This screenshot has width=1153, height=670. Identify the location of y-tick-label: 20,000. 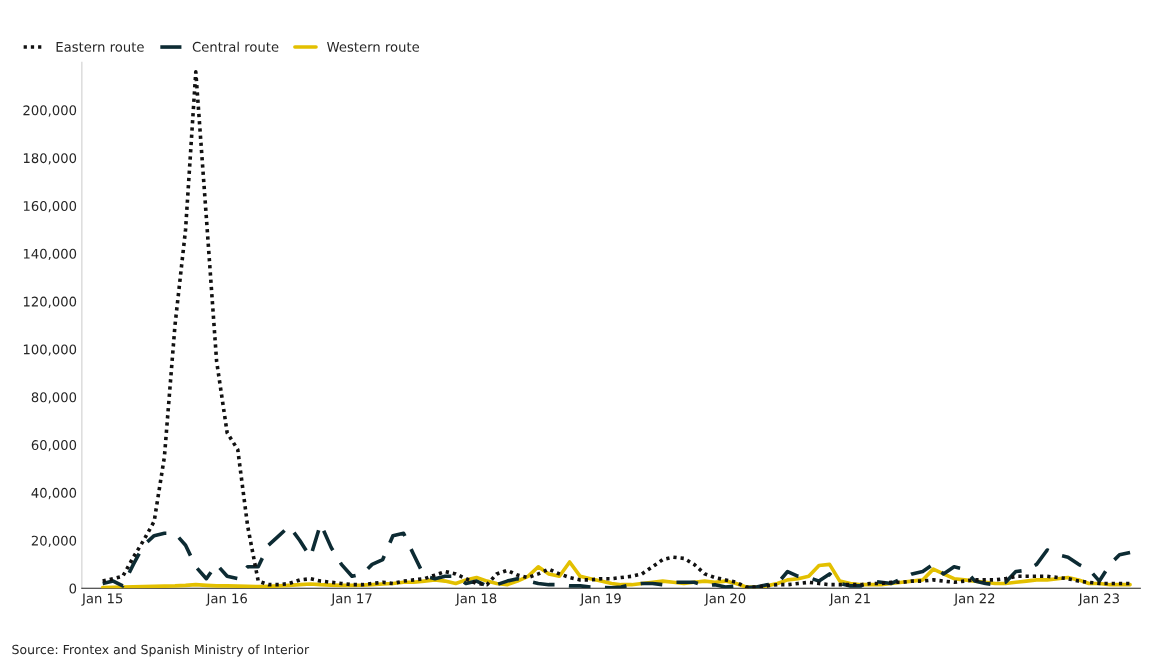
(54, 541).